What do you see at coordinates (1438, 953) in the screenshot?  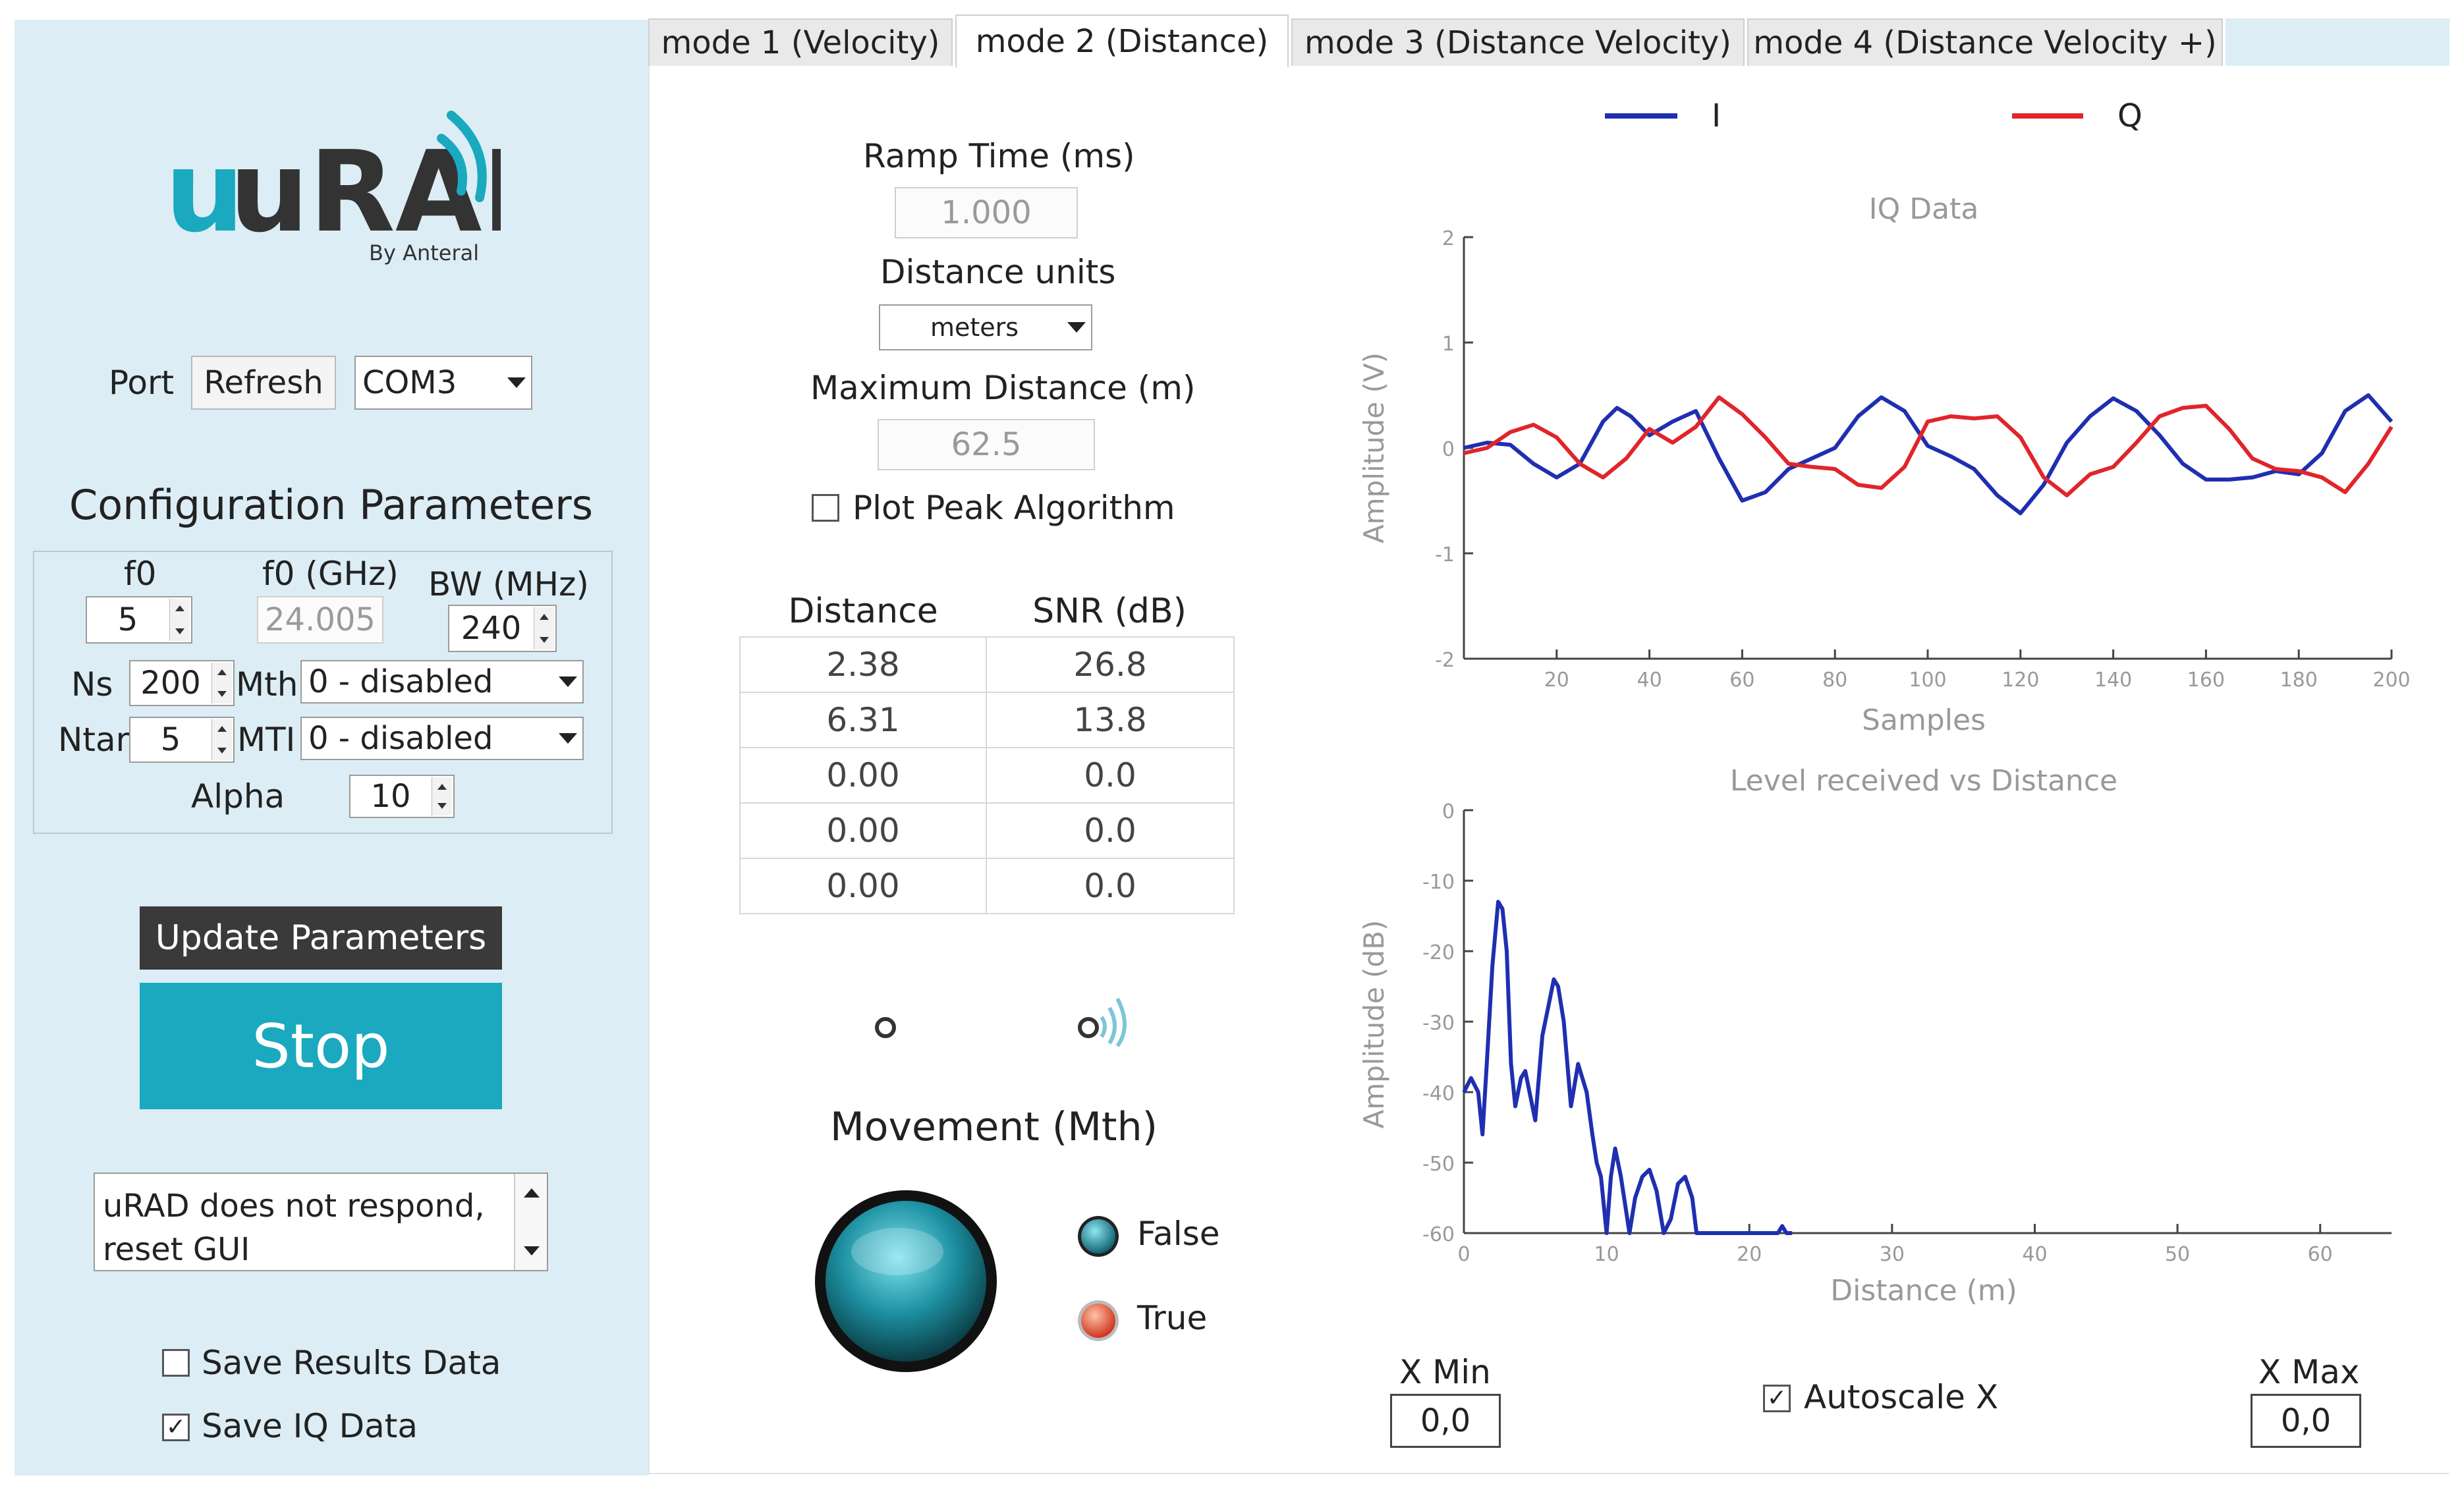 I see `level-chart-y-tick-label: -20` at bounding box center [1438, 953].